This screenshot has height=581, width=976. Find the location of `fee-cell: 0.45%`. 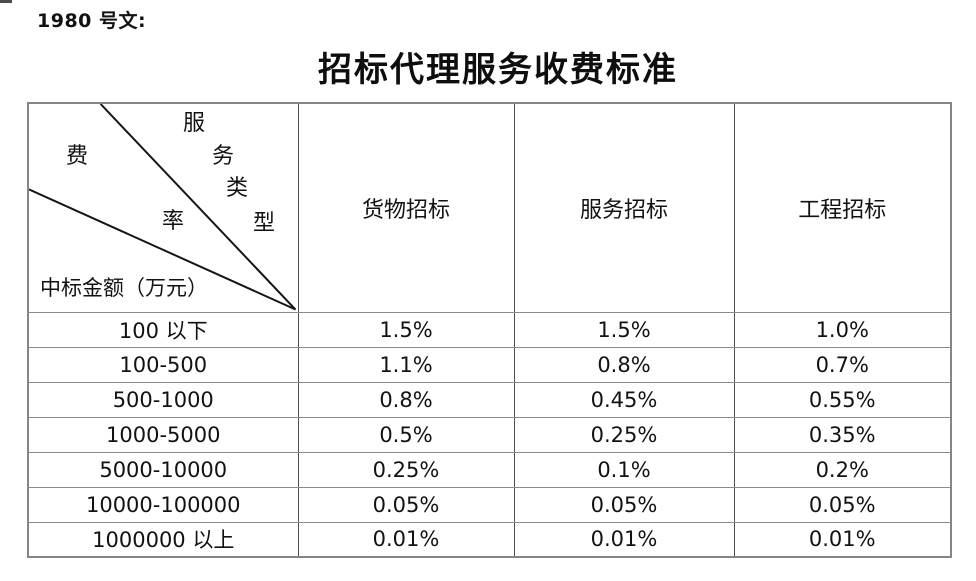

fee-cell: 0.45% is located at coordinates (624, 399).